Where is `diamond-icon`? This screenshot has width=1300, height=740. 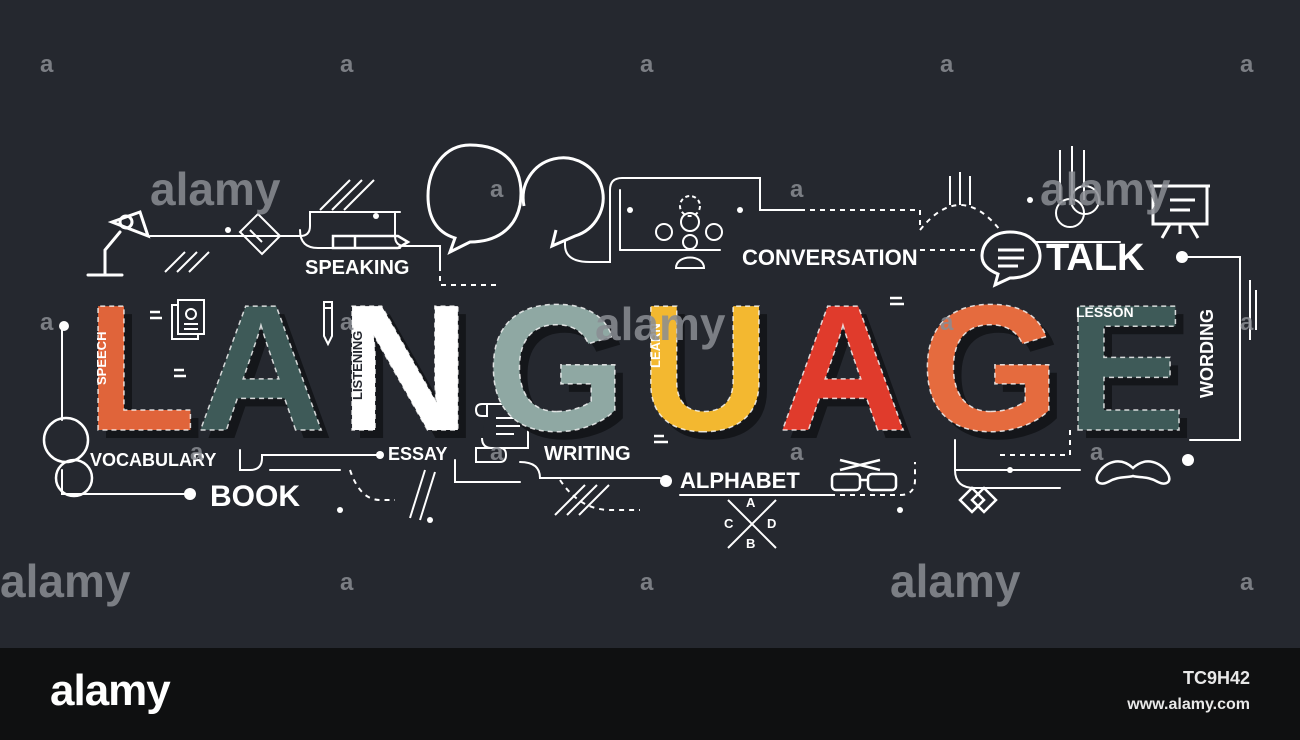
diamond-icon is located at coordinates (978, 500).